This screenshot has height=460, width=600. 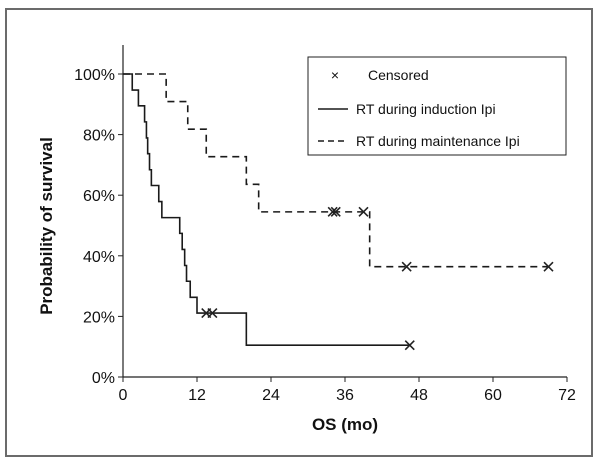 I want to click on x-tick-label: 12, so click(x=197, y=395).